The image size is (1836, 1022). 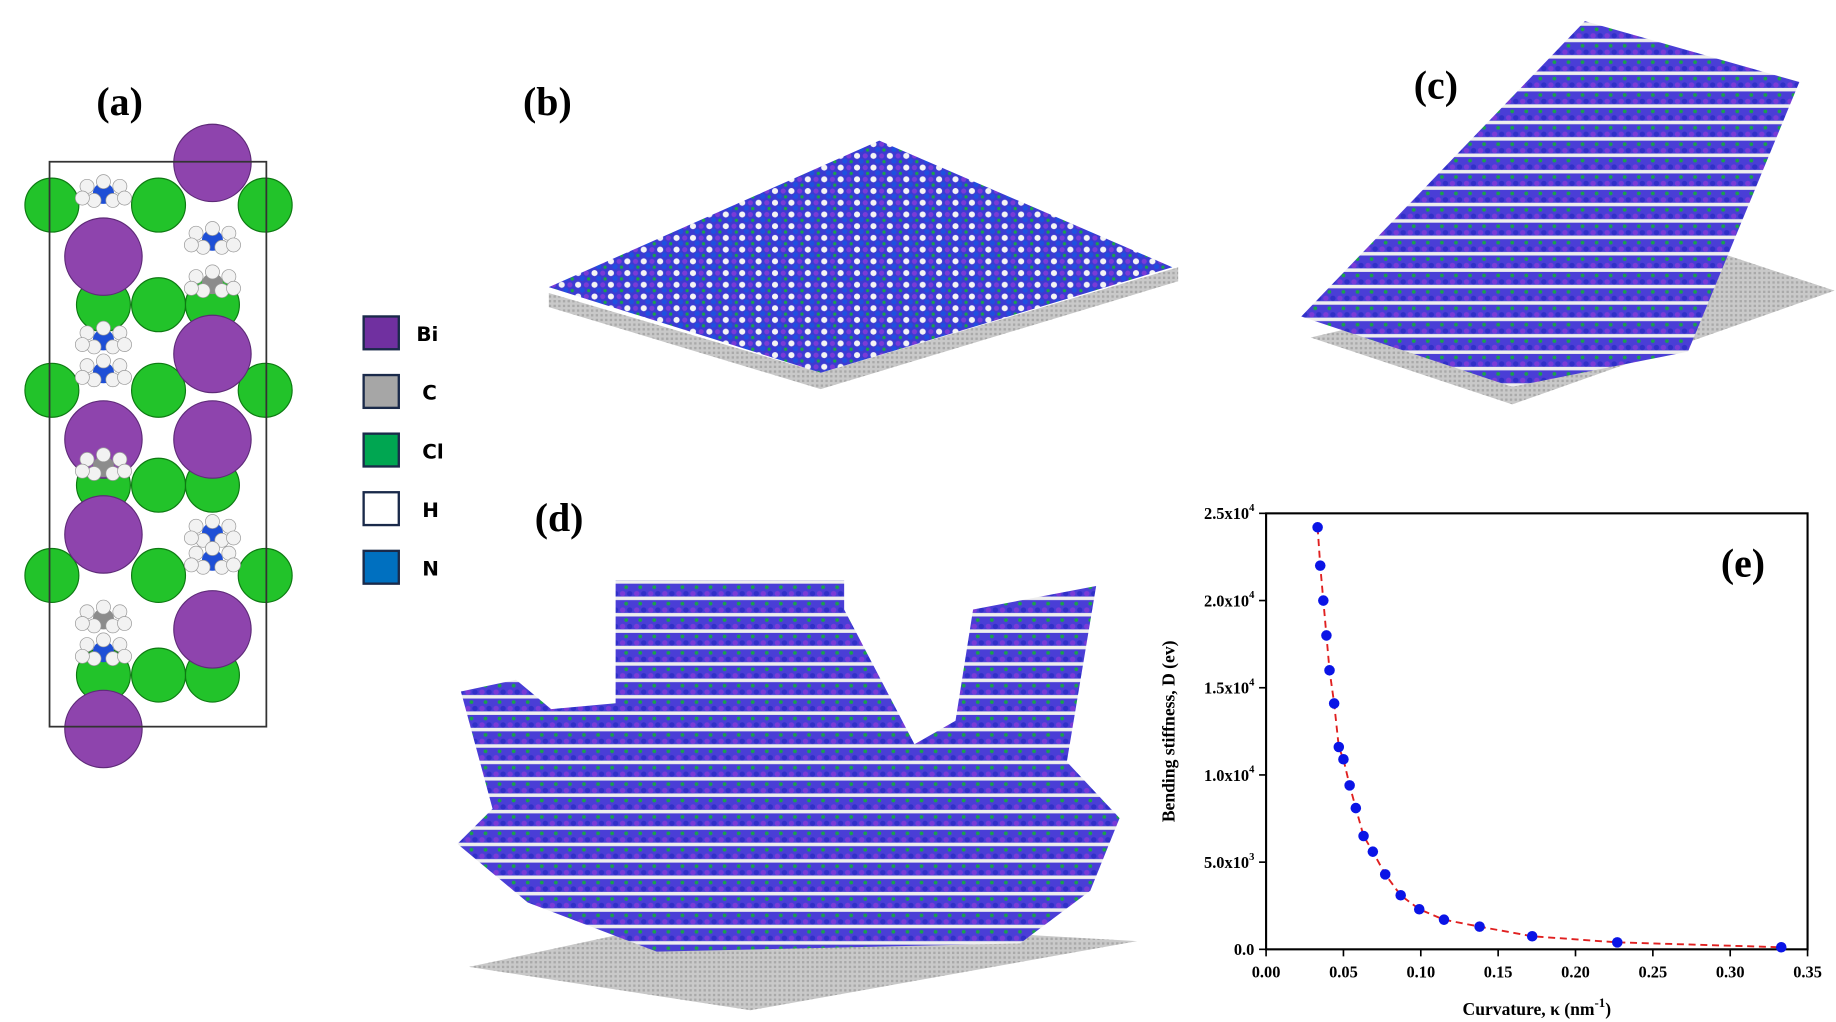 I want to click on element-legend: Bi C Cl H N, so click(x=403, y=450).